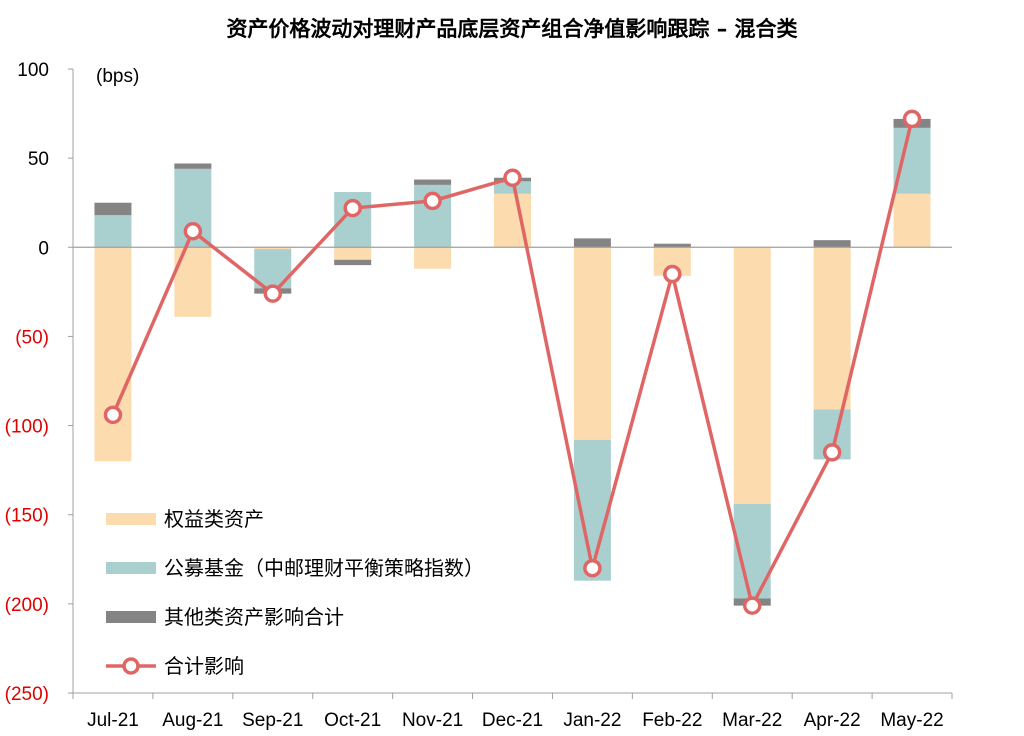 Image resolution: width=1024 pixels, height=736 pixels. What do you see at coordinates (214, 519) in the screenshot?
I see `legend-label: 权益类资产` at bounding box center [214, 519].